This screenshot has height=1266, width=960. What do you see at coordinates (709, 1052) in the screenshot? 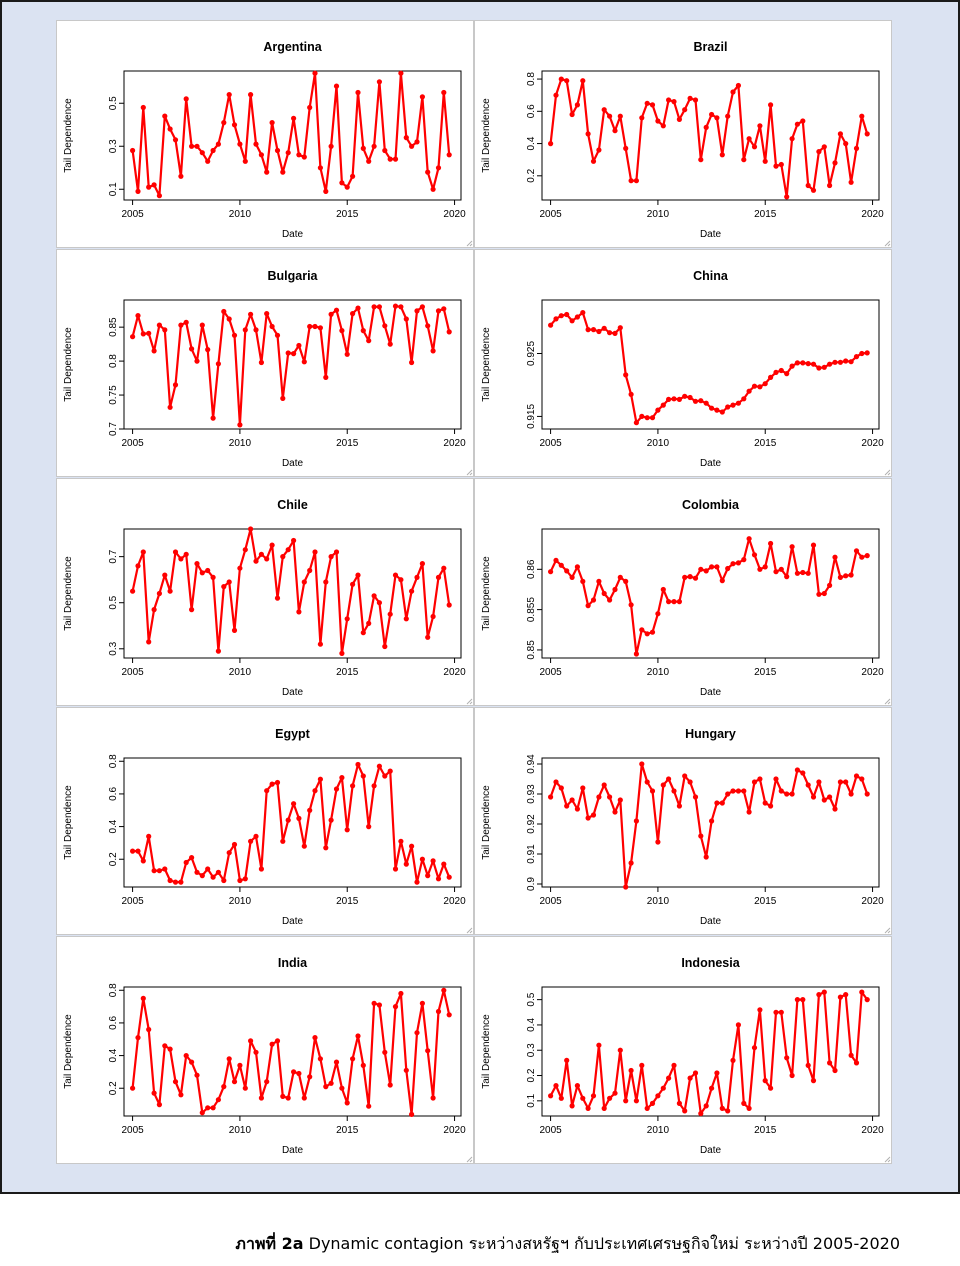
I see `series-line` at bounding box center [709, 1052].